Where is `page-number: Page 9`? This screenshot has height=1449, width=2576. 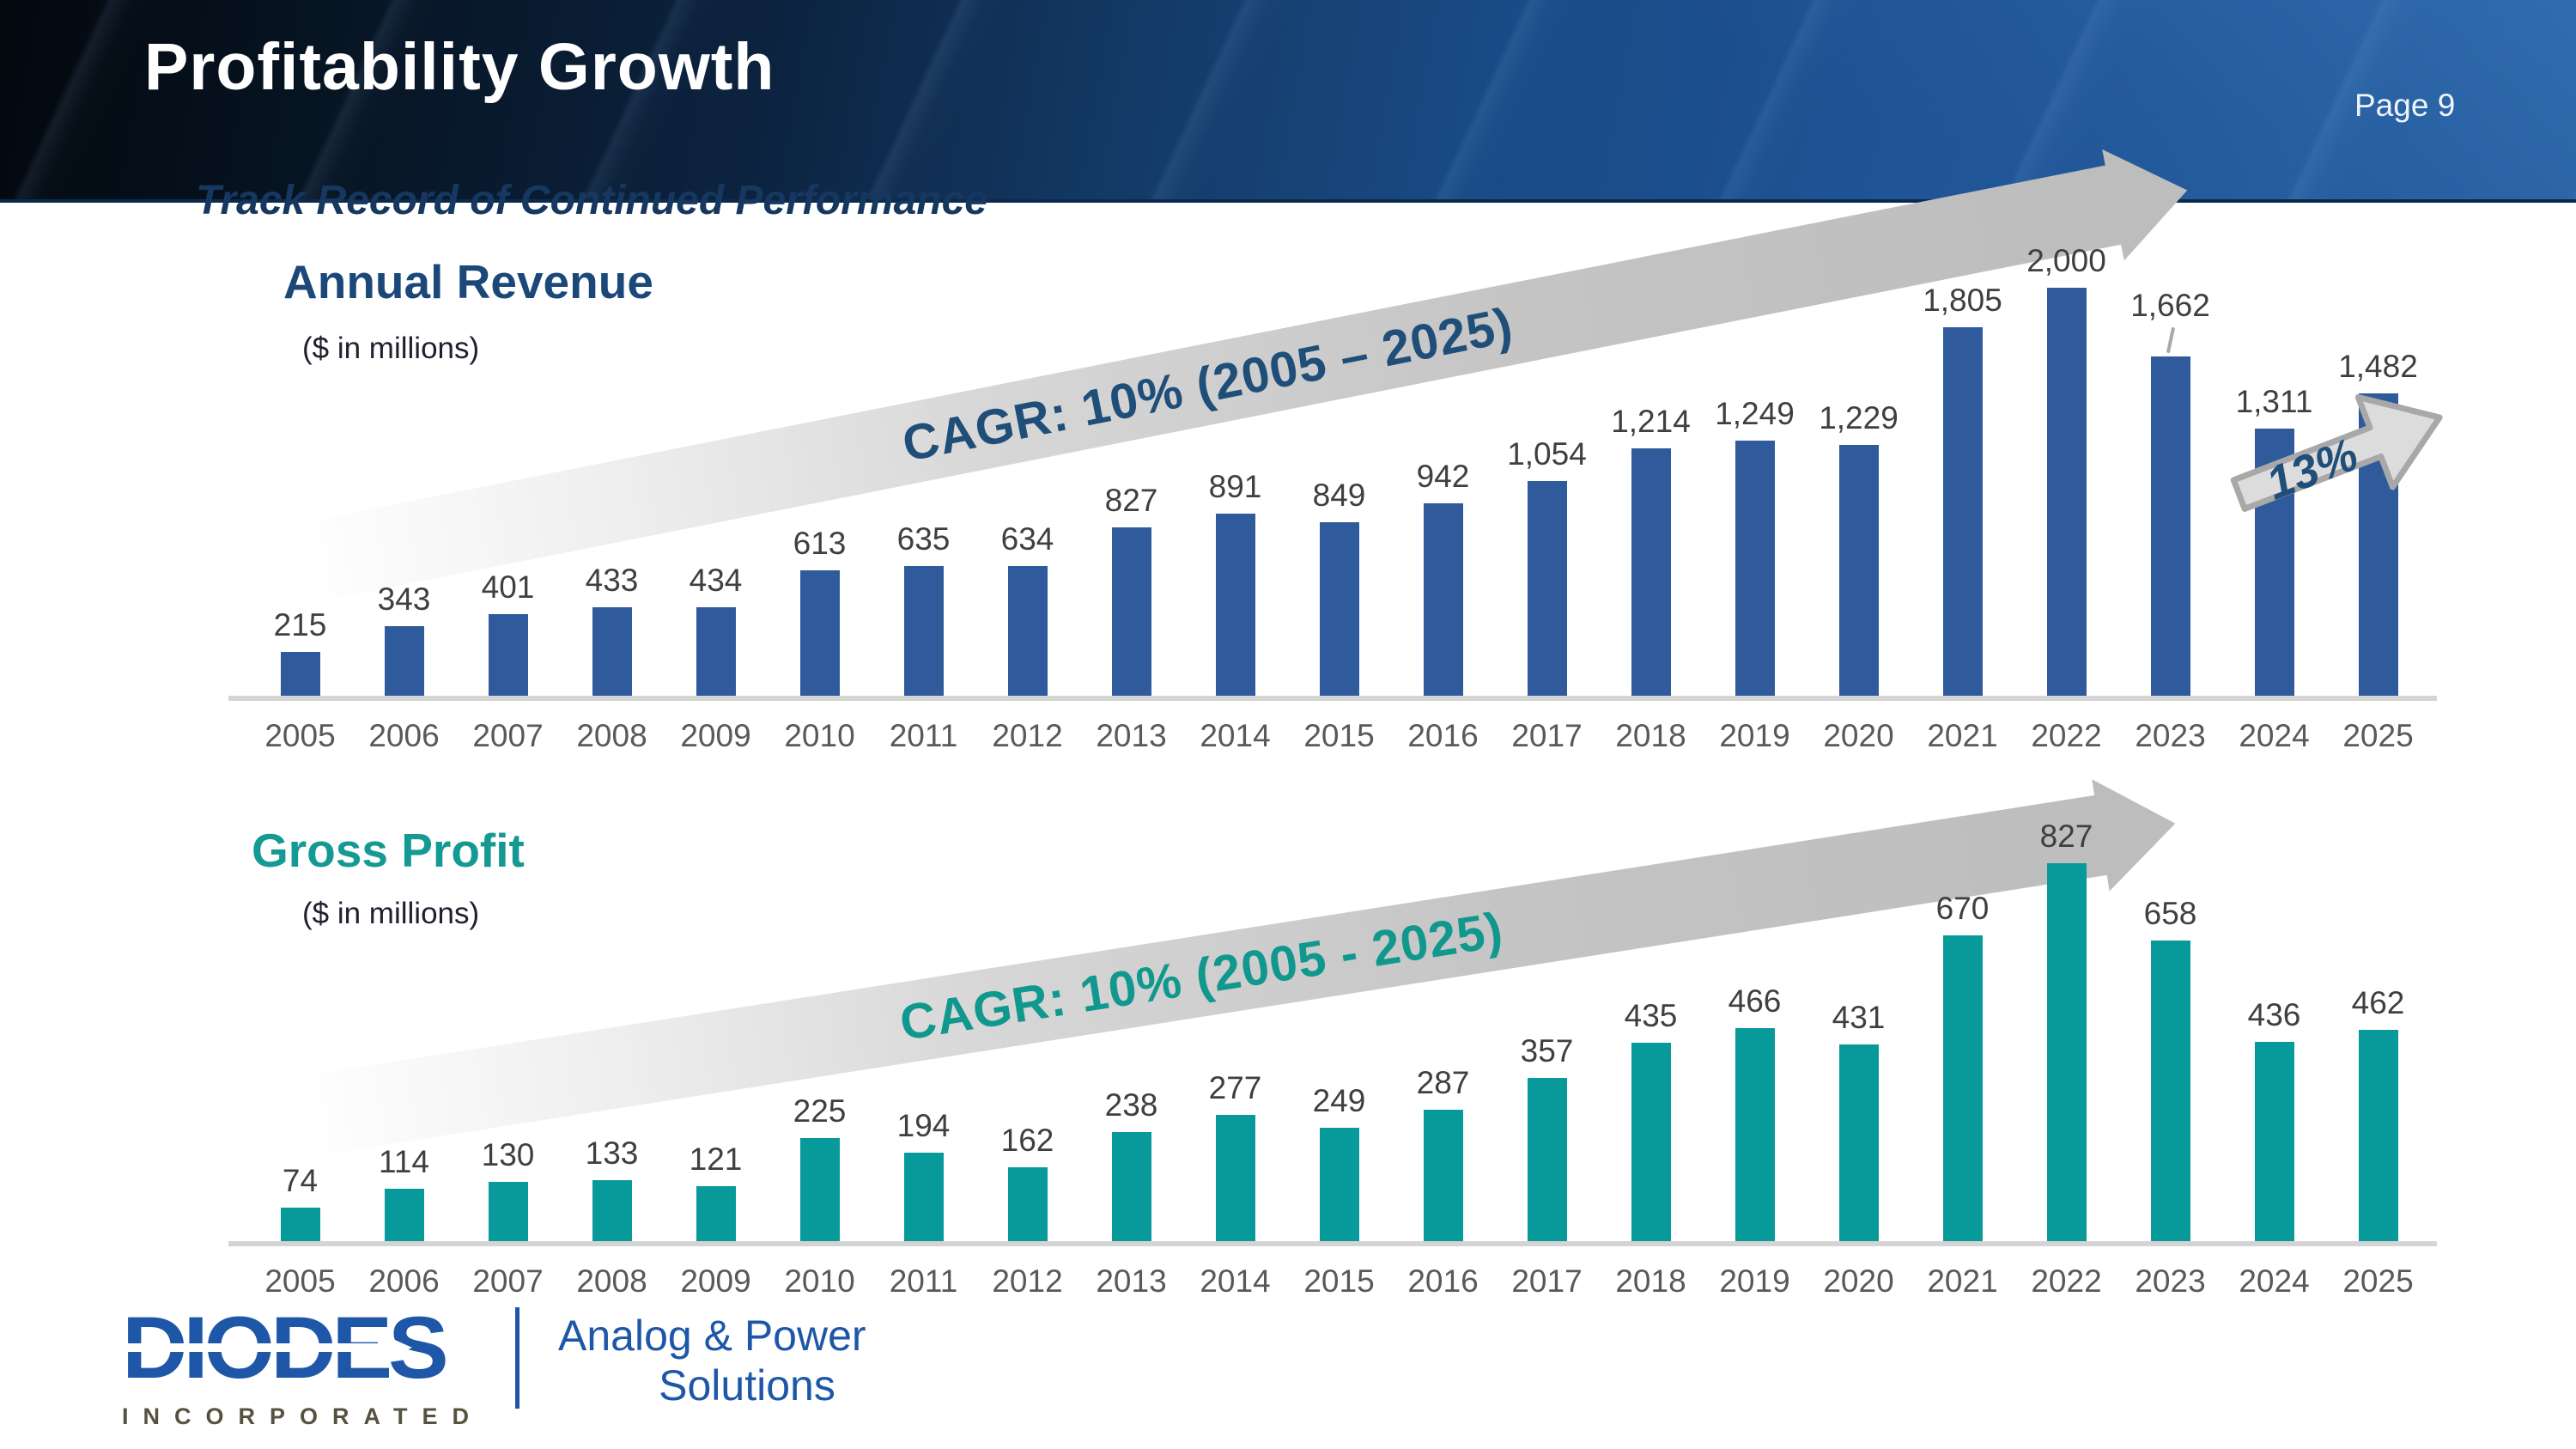 page-number: Page 9 is located at coordinates (2405, 105).